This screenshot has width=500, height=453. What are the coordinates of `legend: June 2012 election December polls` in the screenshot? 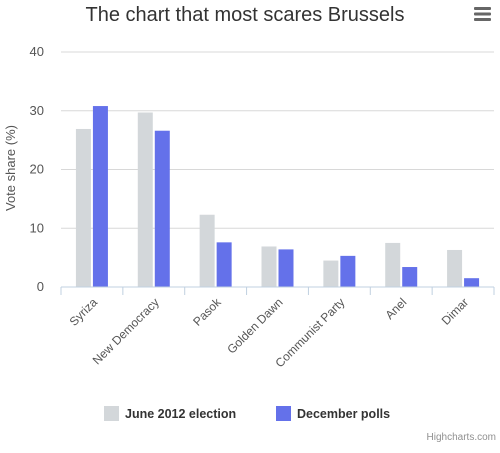 It's located at (247, 413).